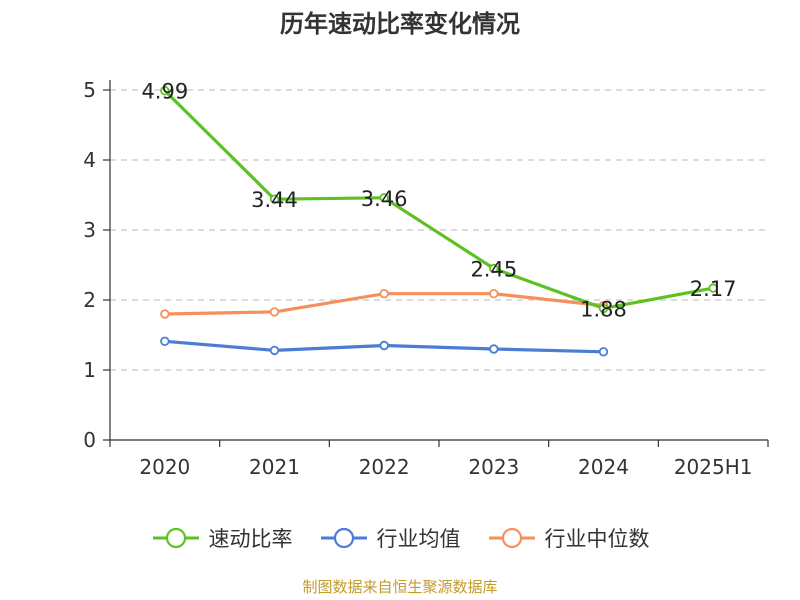  I want to click on chart-title: 历年速动比率变化情况, so click(400, 24).